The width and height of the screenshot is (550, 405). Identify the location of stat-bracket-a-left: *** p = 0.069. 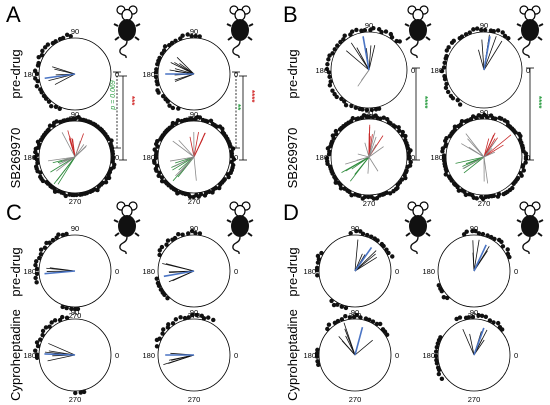
(123, 116).